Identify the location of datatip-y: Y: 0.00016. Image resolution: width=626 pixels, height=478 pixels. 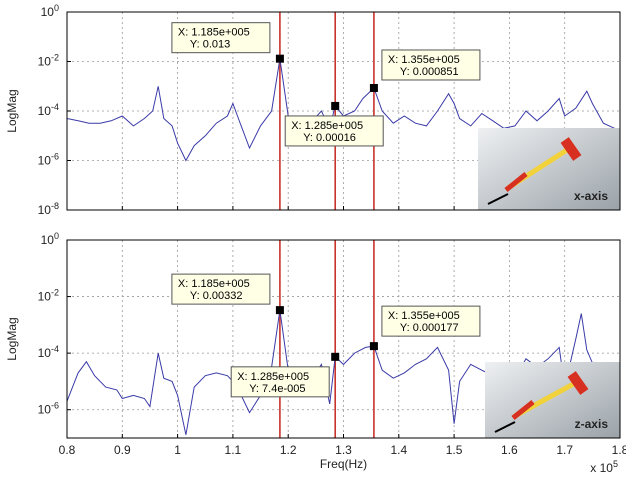
(329, 138).